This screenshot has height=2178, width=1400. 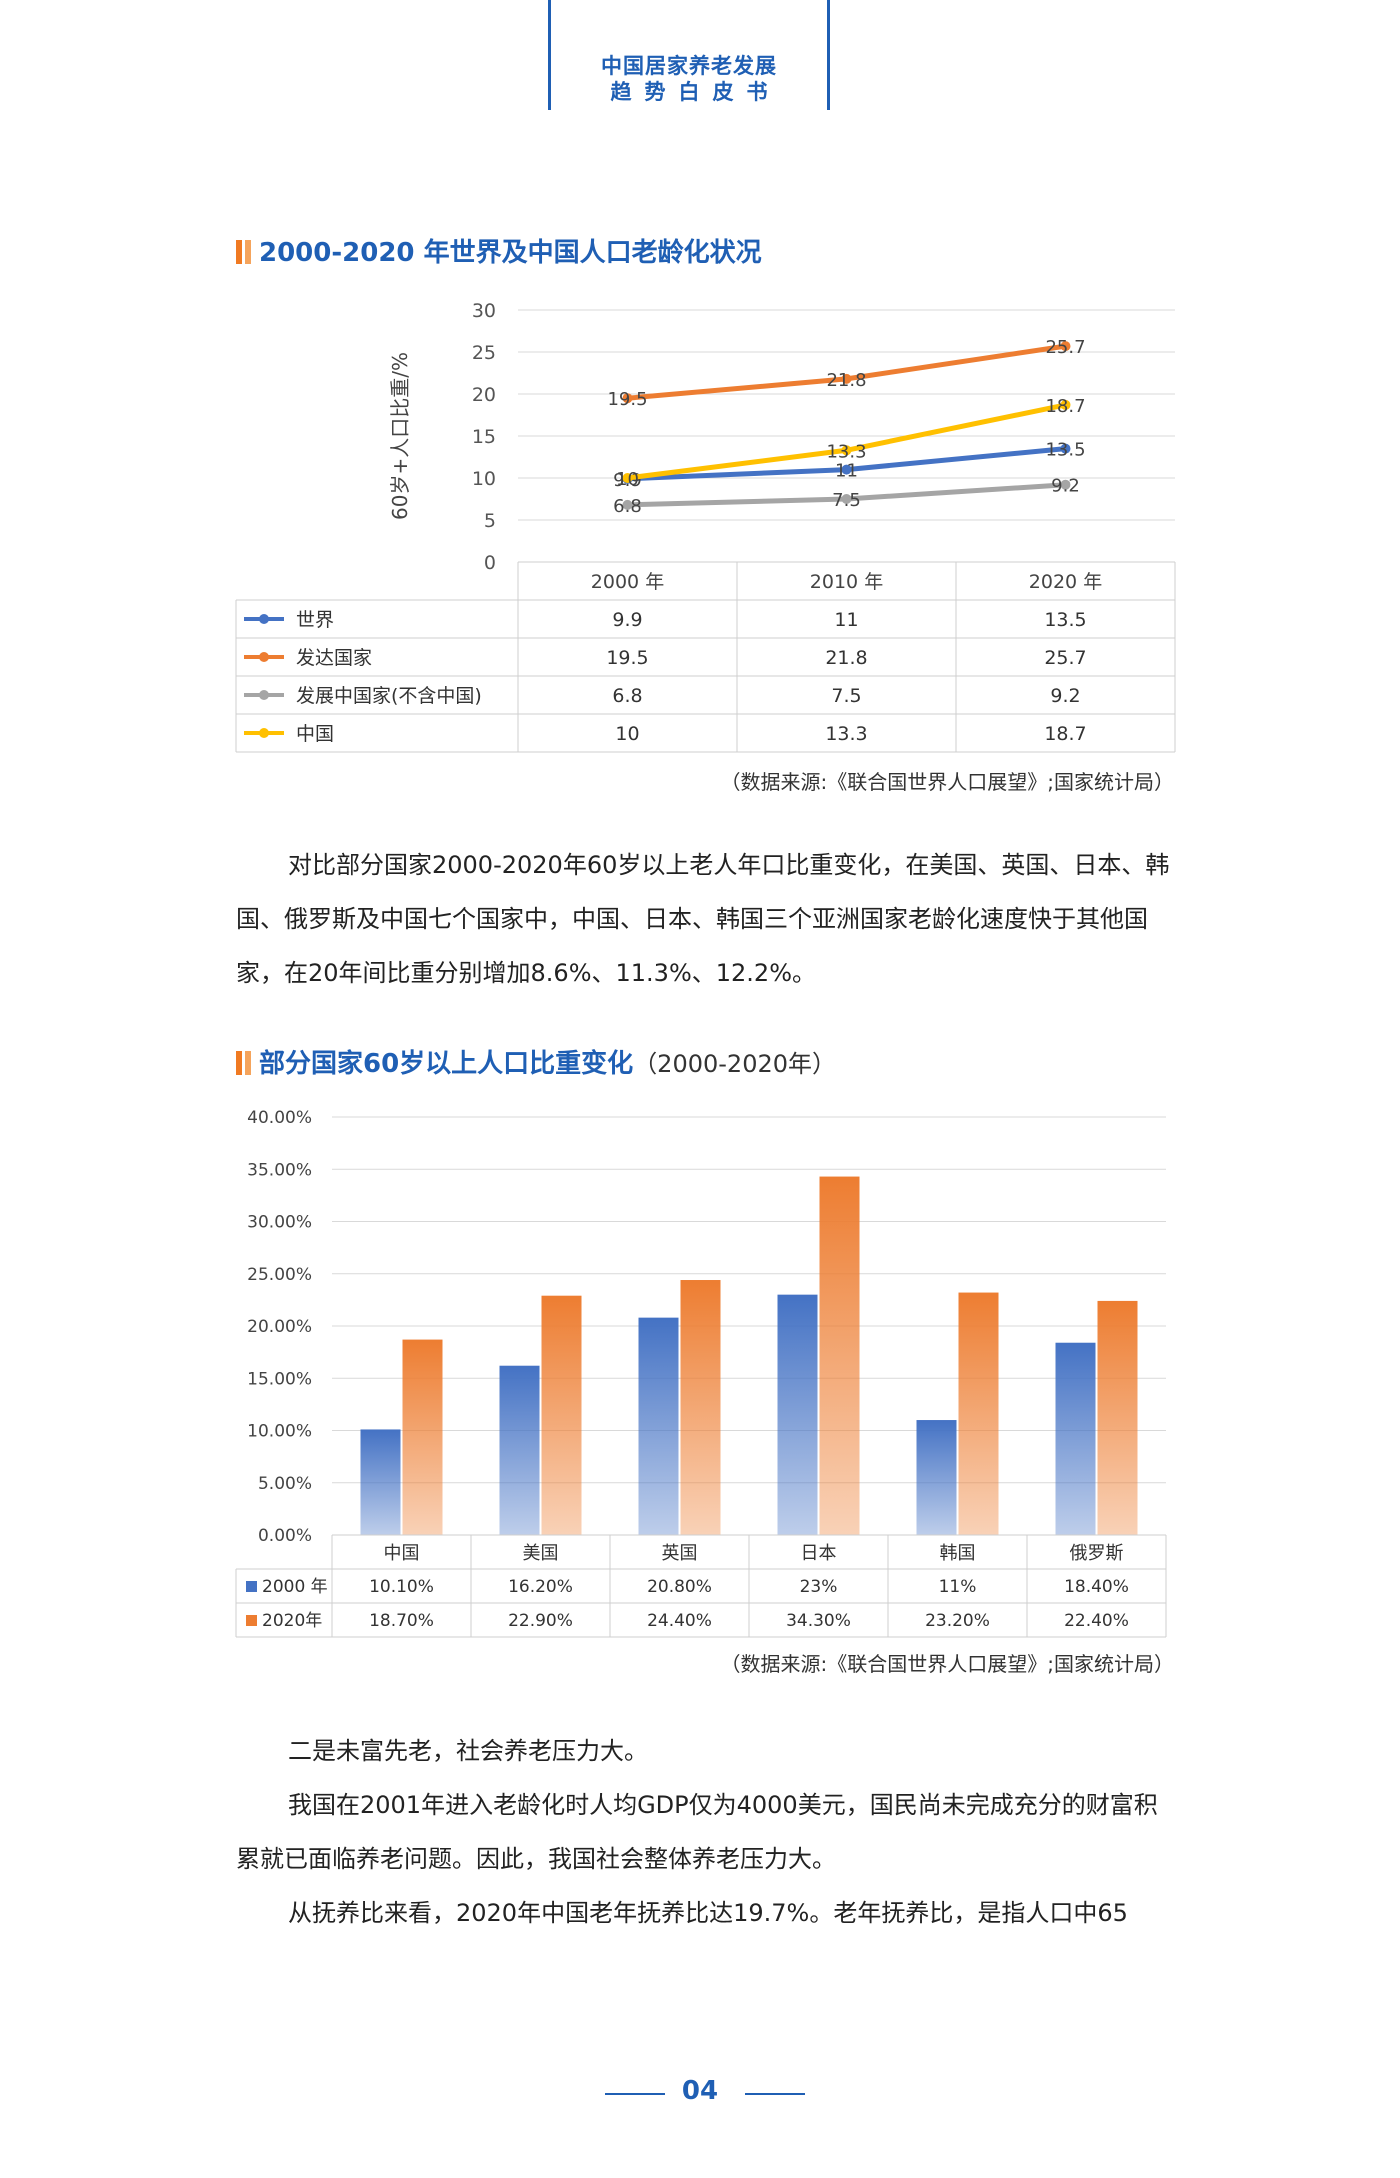 What do you see at coordinates (510, 253) in the screenshot?
I see `section1-title-text: 2000-2020 年世界及中国人口老龄化状况` at bounding box center [510, 253].